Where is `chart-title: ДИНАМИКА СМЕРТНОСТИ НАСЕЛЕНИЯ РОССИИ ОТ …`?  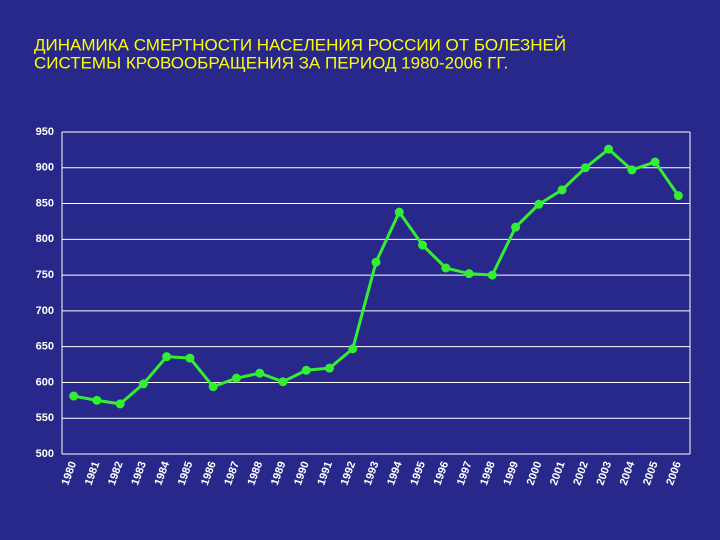 chart-title: ДИНАМИКА СМЕРТНОСТИ НАСЕЛЕНИЯ РОССИИ ОТ … is located at coordinates (300, 44).